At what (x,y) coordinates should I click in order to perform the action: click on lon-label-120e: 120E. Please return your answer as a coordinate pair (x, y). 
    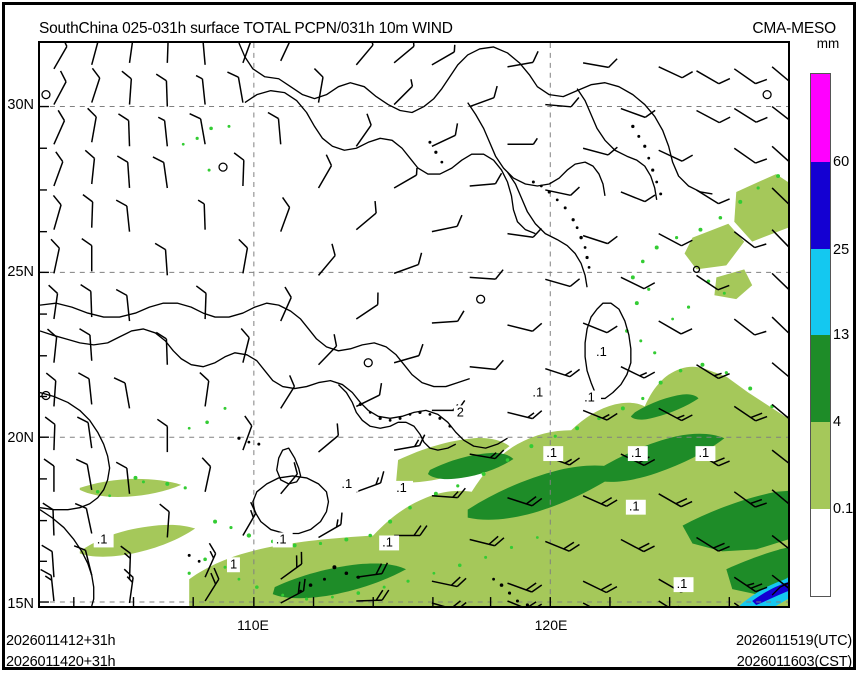
    Looking at the image, I should click on (551, 625).